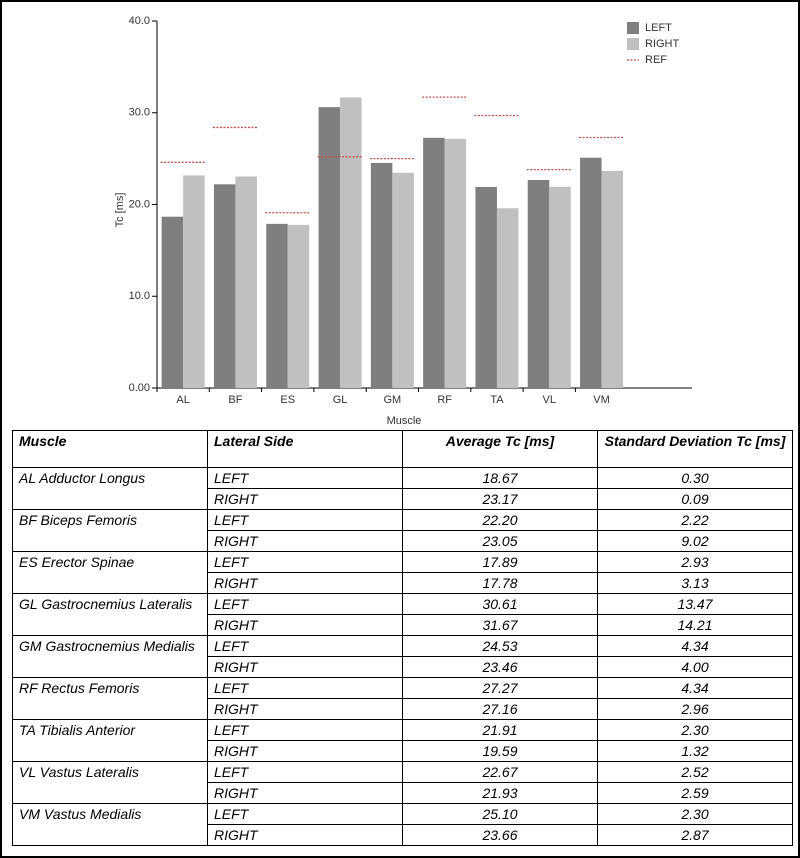 This screenshot has width=800, height=858. Describe the element at coordinates (305, 449) in the screenshot. I see `column-header: Lateral Side` at that location.